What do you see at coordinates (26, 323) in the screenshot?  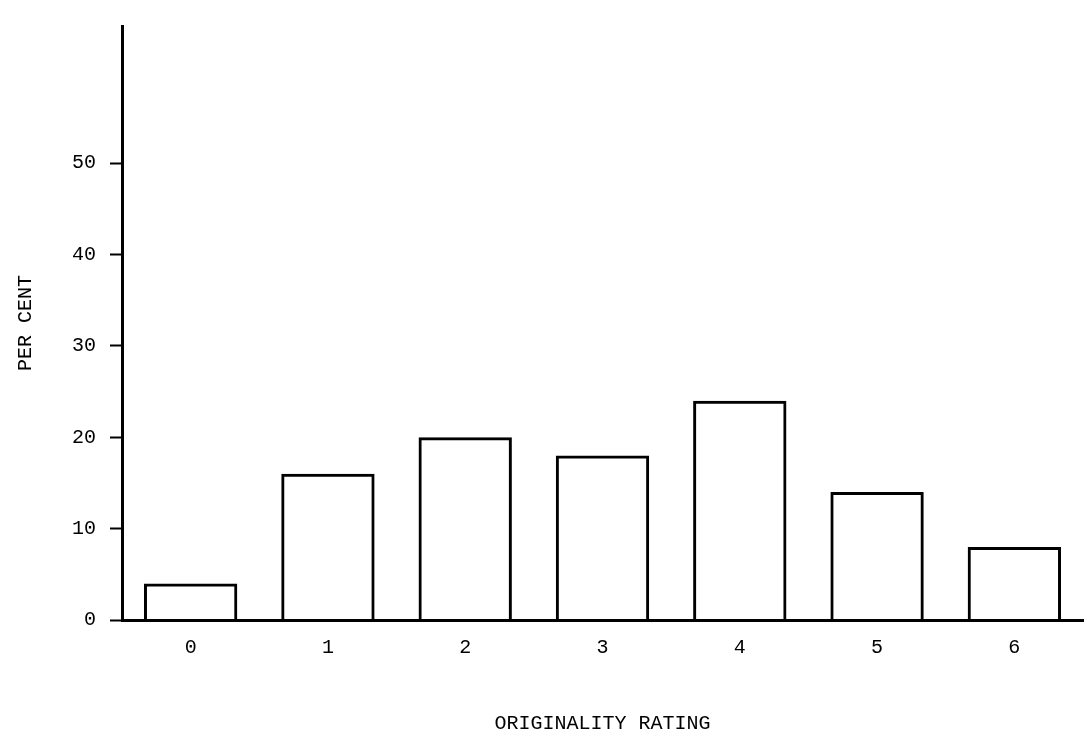 I see `y-axis-title: PER CENT` at bounding box center [26, 323].